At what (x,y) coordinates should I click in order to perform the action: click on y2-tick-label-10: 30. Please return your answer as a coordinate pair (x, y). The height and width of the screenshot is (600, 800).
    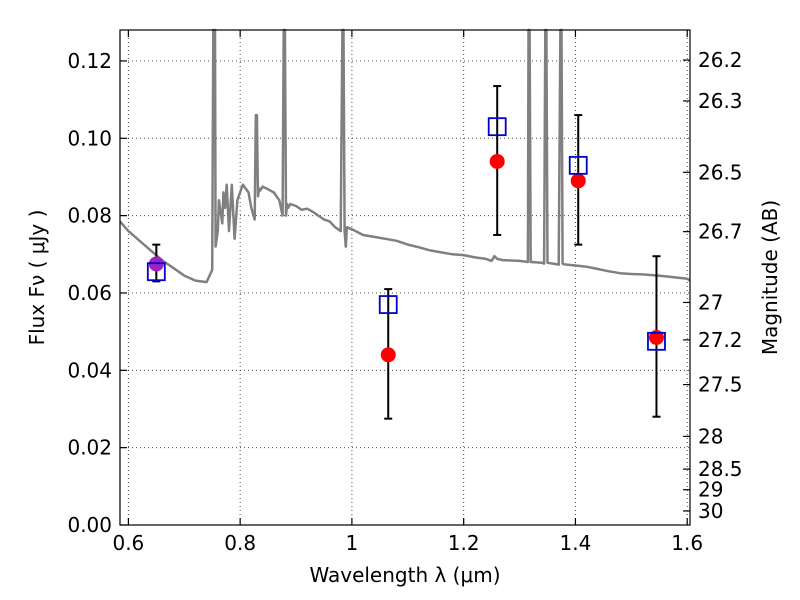
    Looking at the image, I should click on (710, 511).